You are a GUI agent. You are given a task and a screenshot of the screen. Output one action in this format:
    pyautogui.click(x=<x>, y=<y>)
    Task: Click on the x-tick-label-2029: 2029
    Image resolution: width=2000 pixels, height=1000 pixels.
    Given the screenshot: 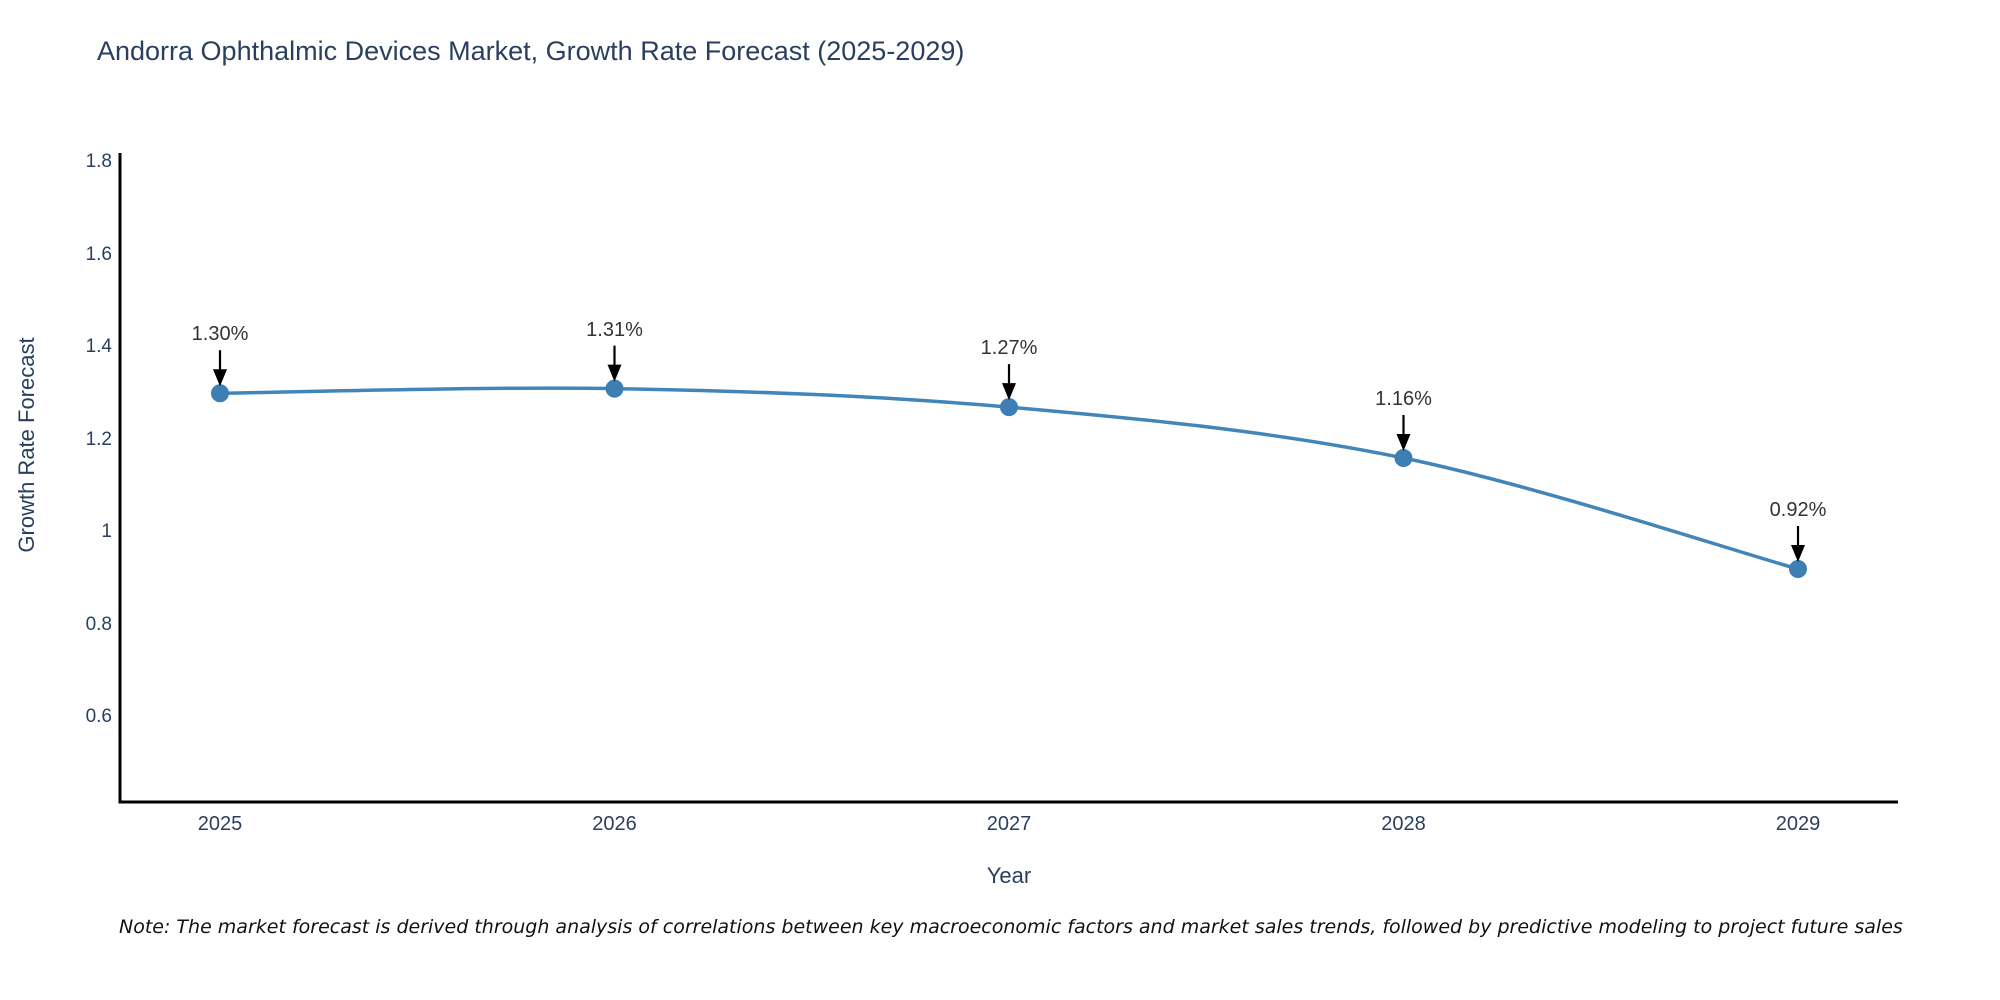 What is the action you would take?
    pyautogui.click(x=1798, y=824)
    